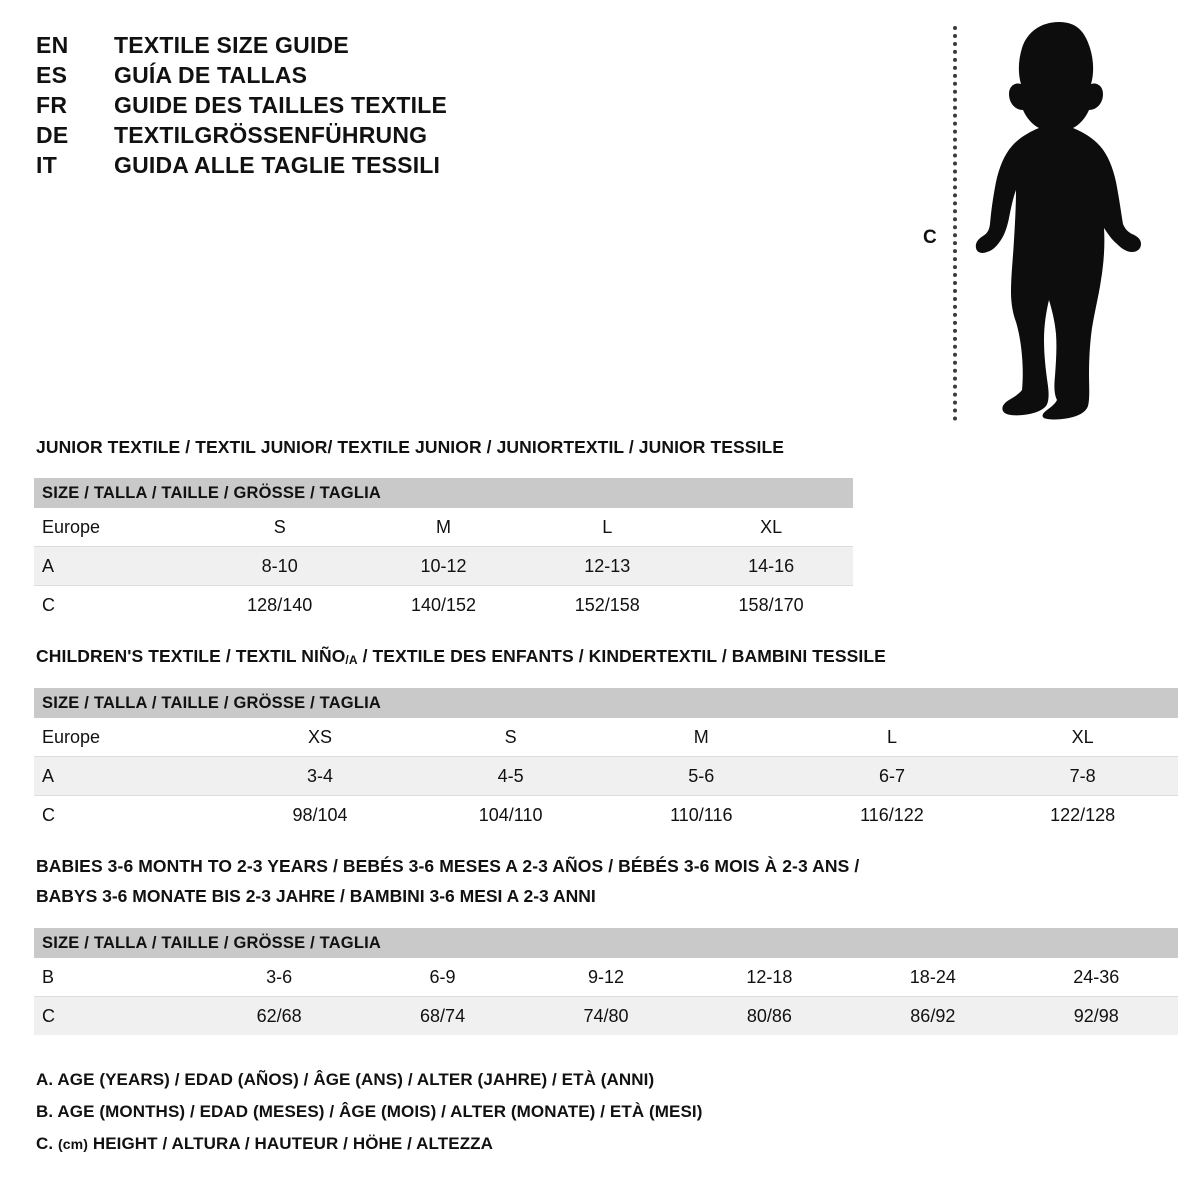  Describe the element at coordinates (351, 660) in the screenshot. I see `children-title-subscript: /A` at that location.